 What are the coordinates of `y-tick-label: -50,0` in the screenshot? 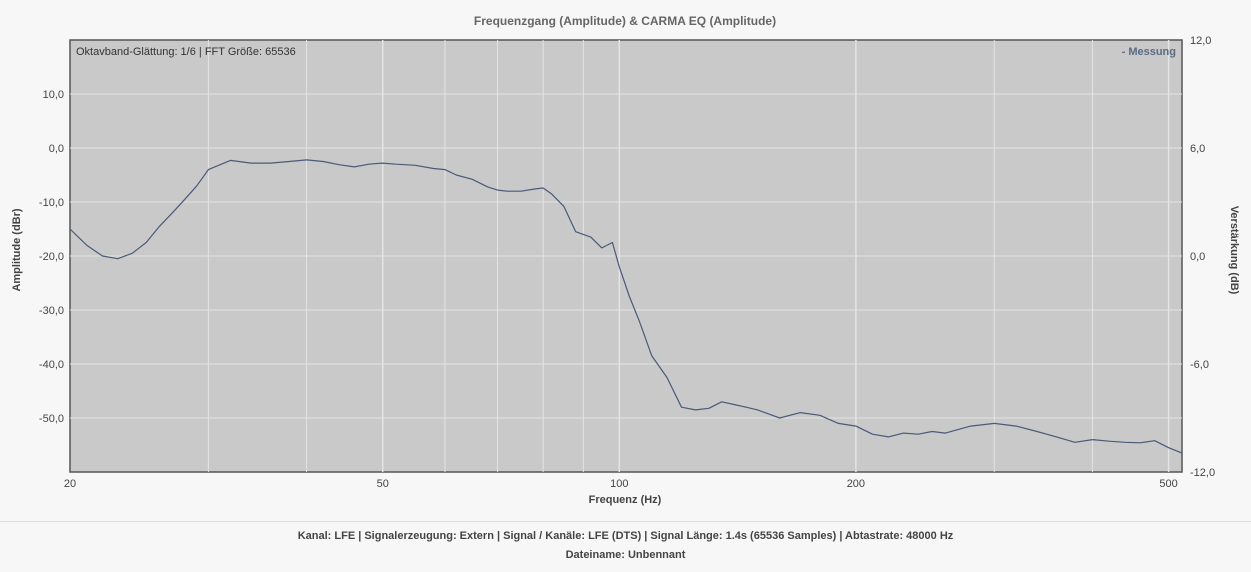 It's located at (51, 419).